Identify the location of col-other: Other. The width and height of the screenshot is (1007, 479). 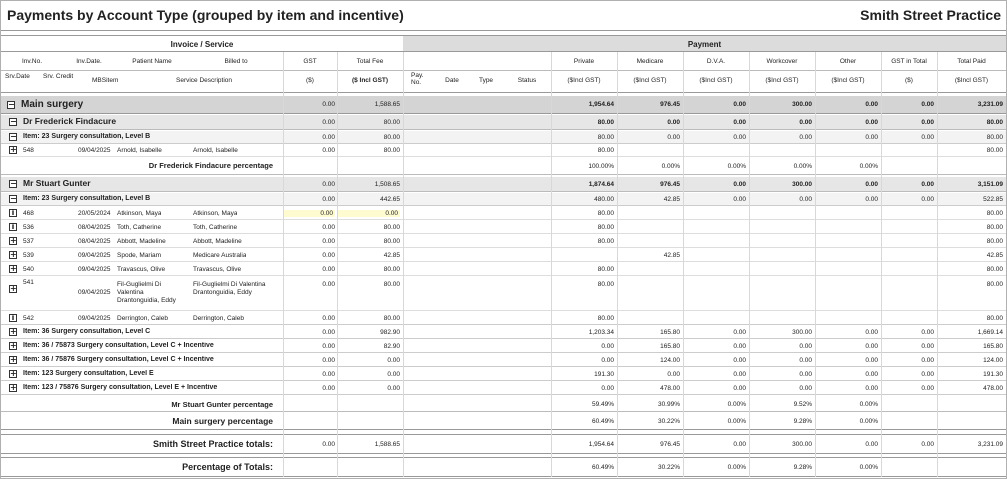
(848, 61).